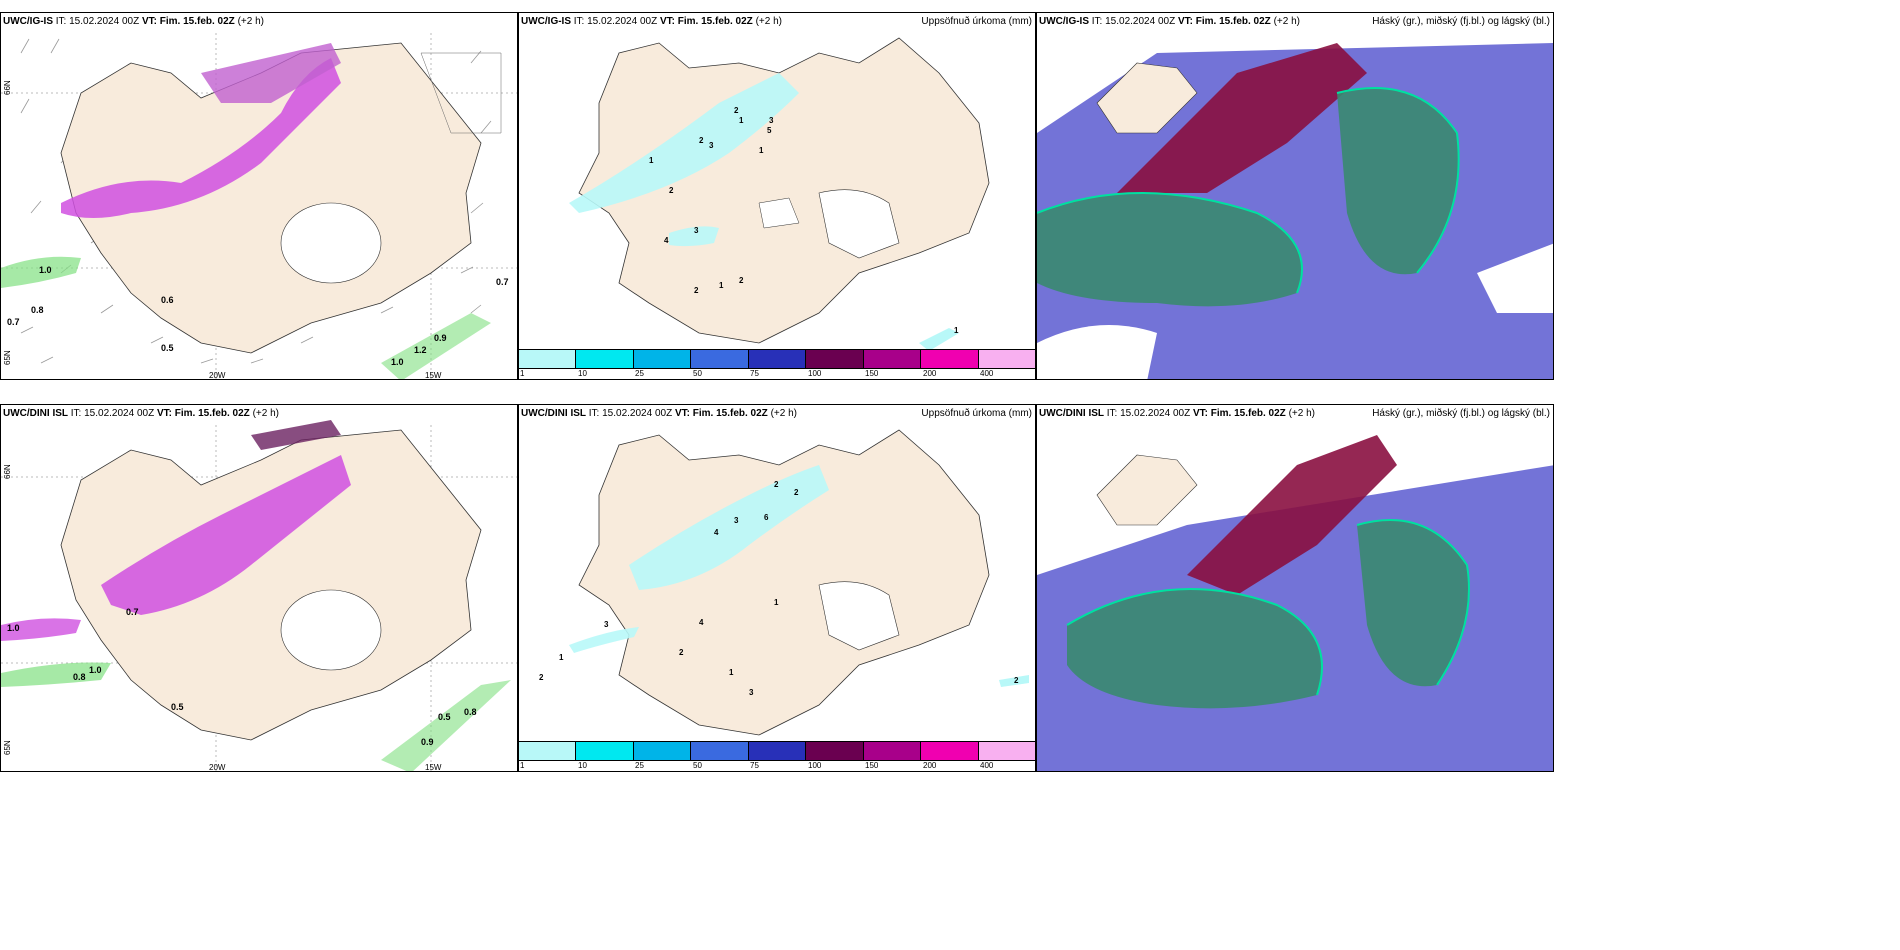 The height and width of the screenshot is (950, 1900). I want to click on wind-label: 0.6, so click(167, 300).